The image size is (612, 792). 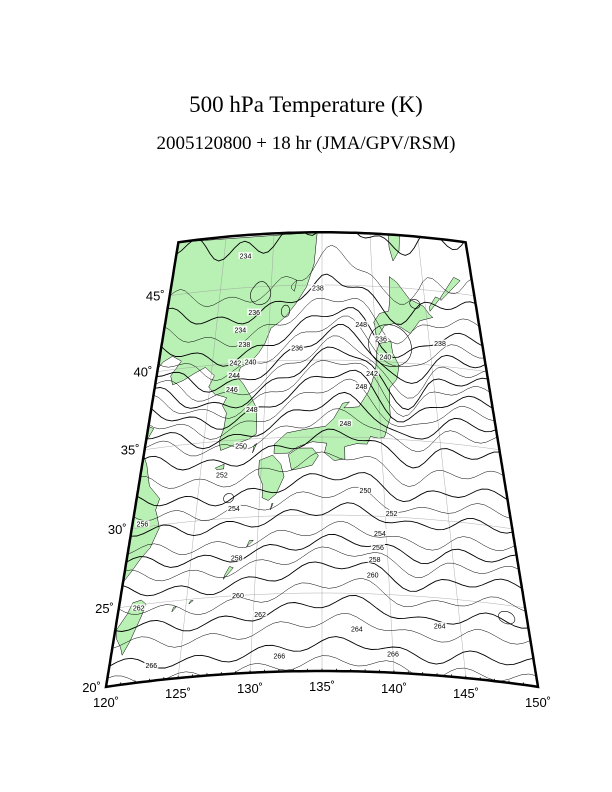 I want to click on lake-khanka, so click(x=294, y=285).